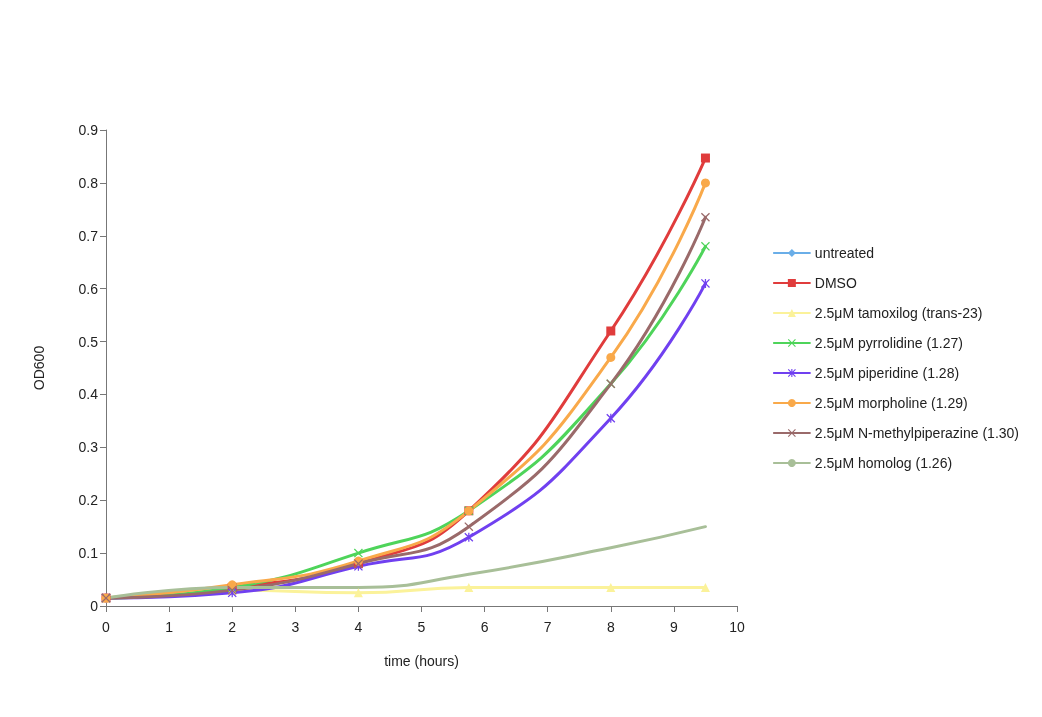 This screenshot has width=1042, height=717. Describe the element at coordinates (88, 500) in the screenshot. I see `y-tick-label: 0.2` at that location.